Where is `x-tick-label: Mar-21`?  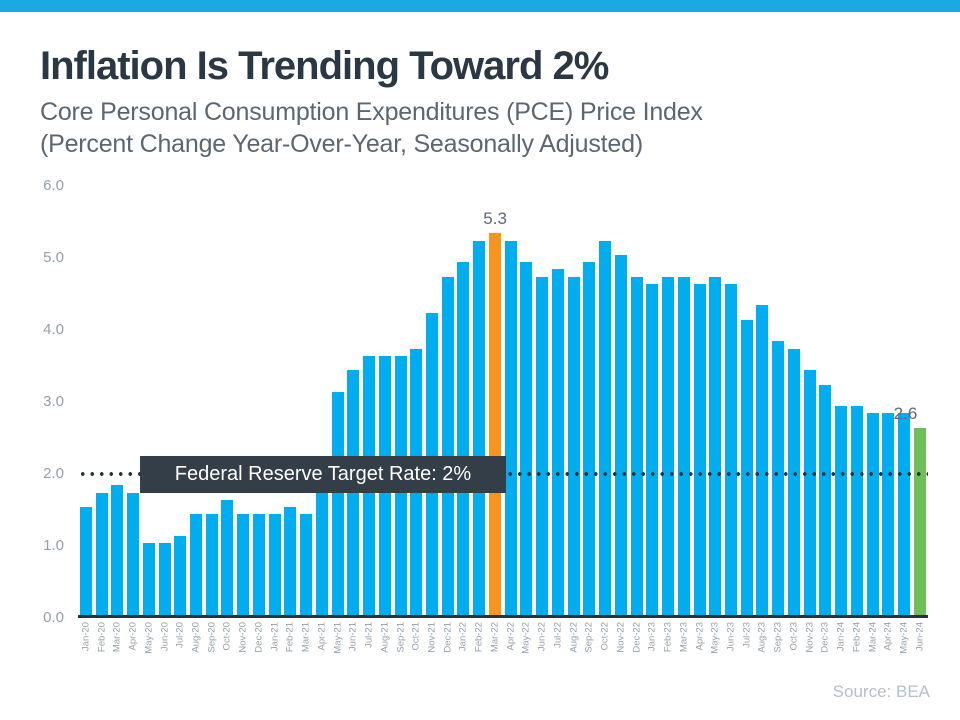
x-tick-label: Mar-21 is located at coordinates (306, 637).